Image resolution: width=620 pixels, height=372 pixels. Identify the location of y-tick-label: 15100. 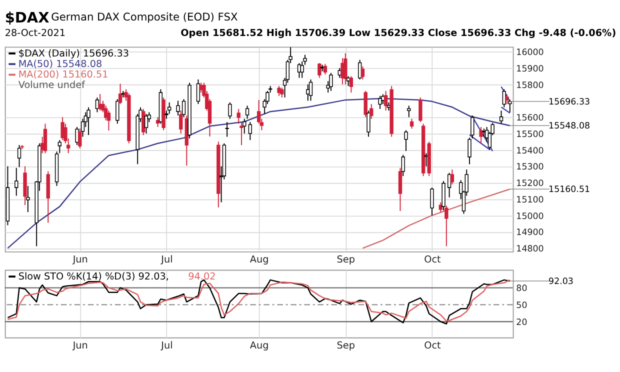
(530, 200).